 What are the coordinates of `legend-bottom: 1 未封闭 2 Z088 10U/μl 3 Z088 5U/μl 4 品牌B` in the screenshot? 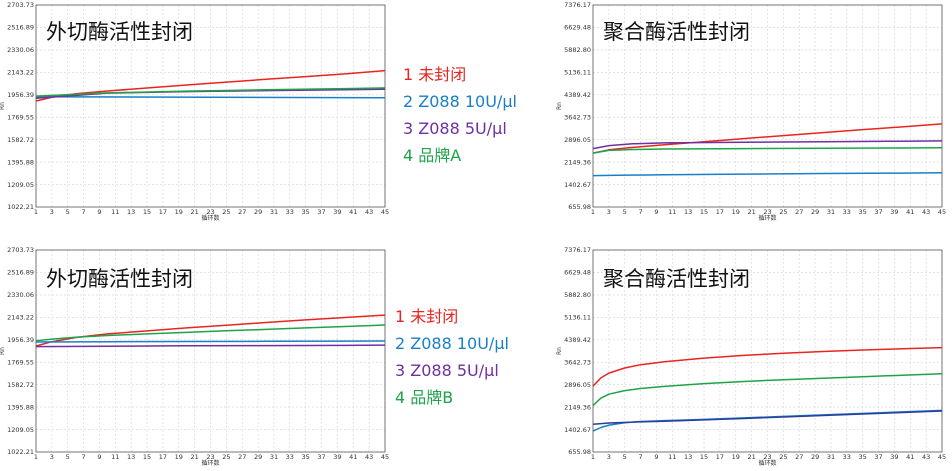 It's located at (452, 357).